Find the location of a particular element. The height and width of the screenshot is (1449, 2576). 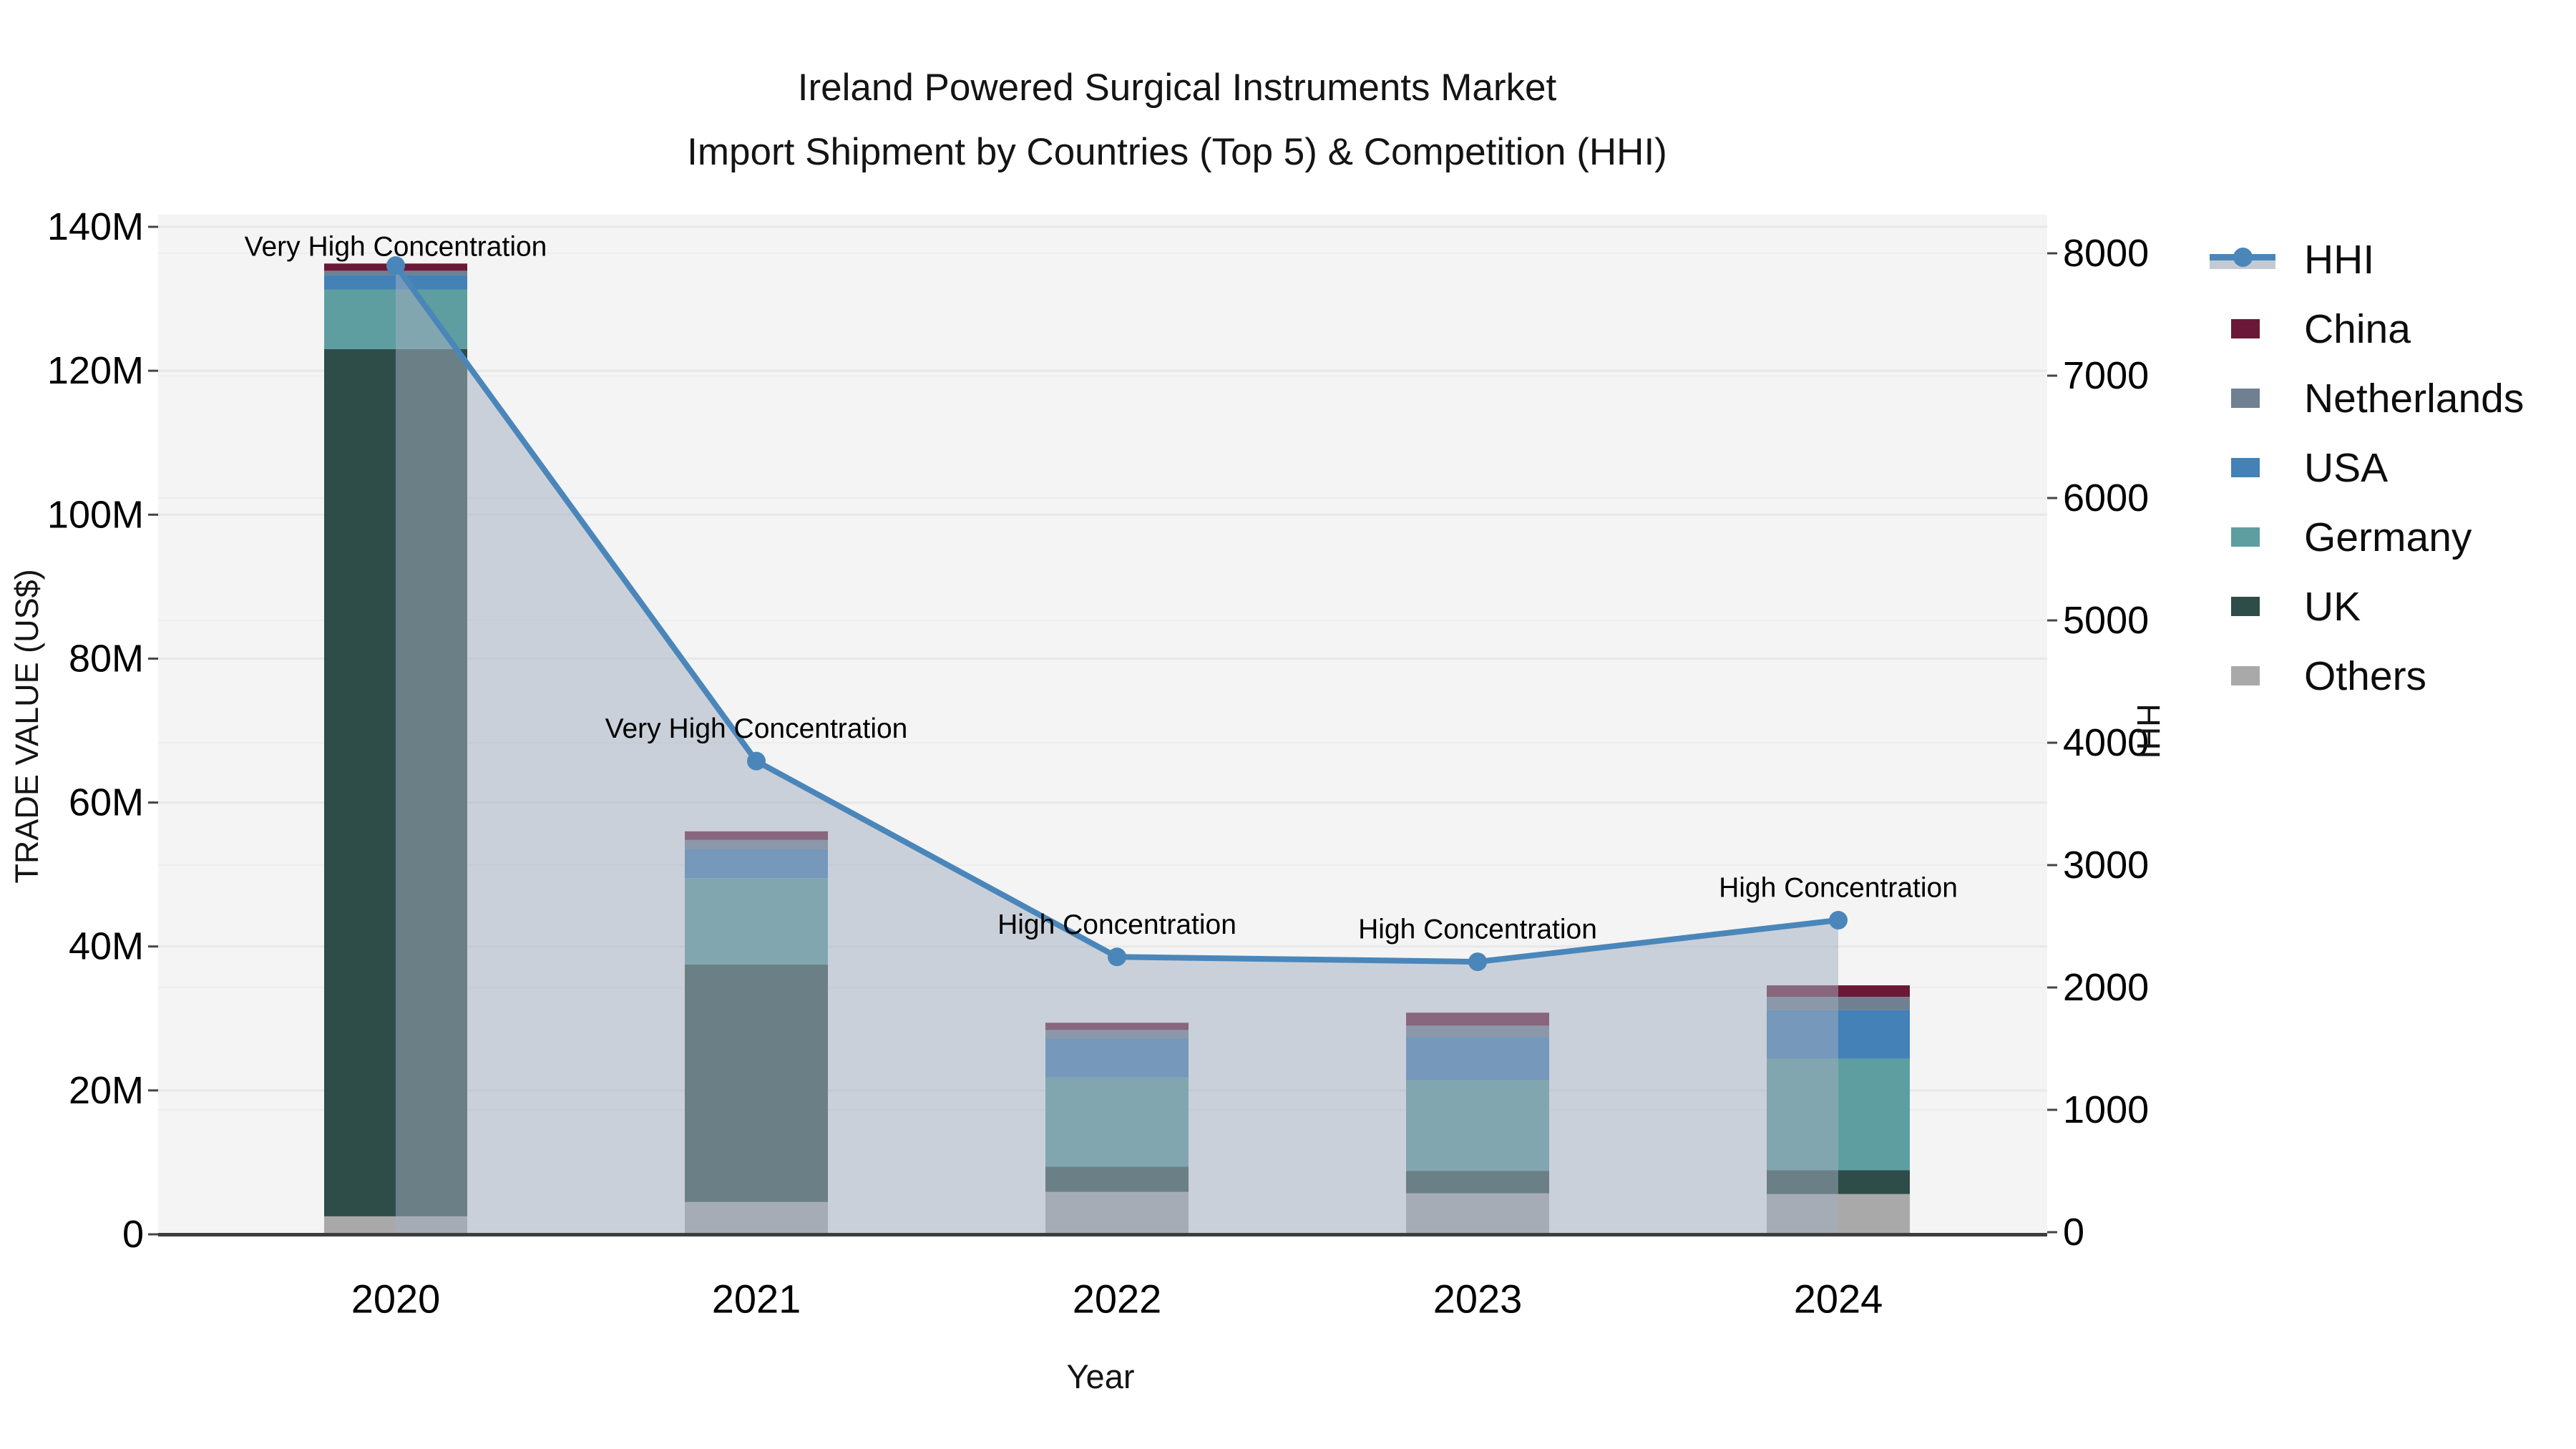

annotation-2022: High Concentration is located at coordinates (1116, 924).